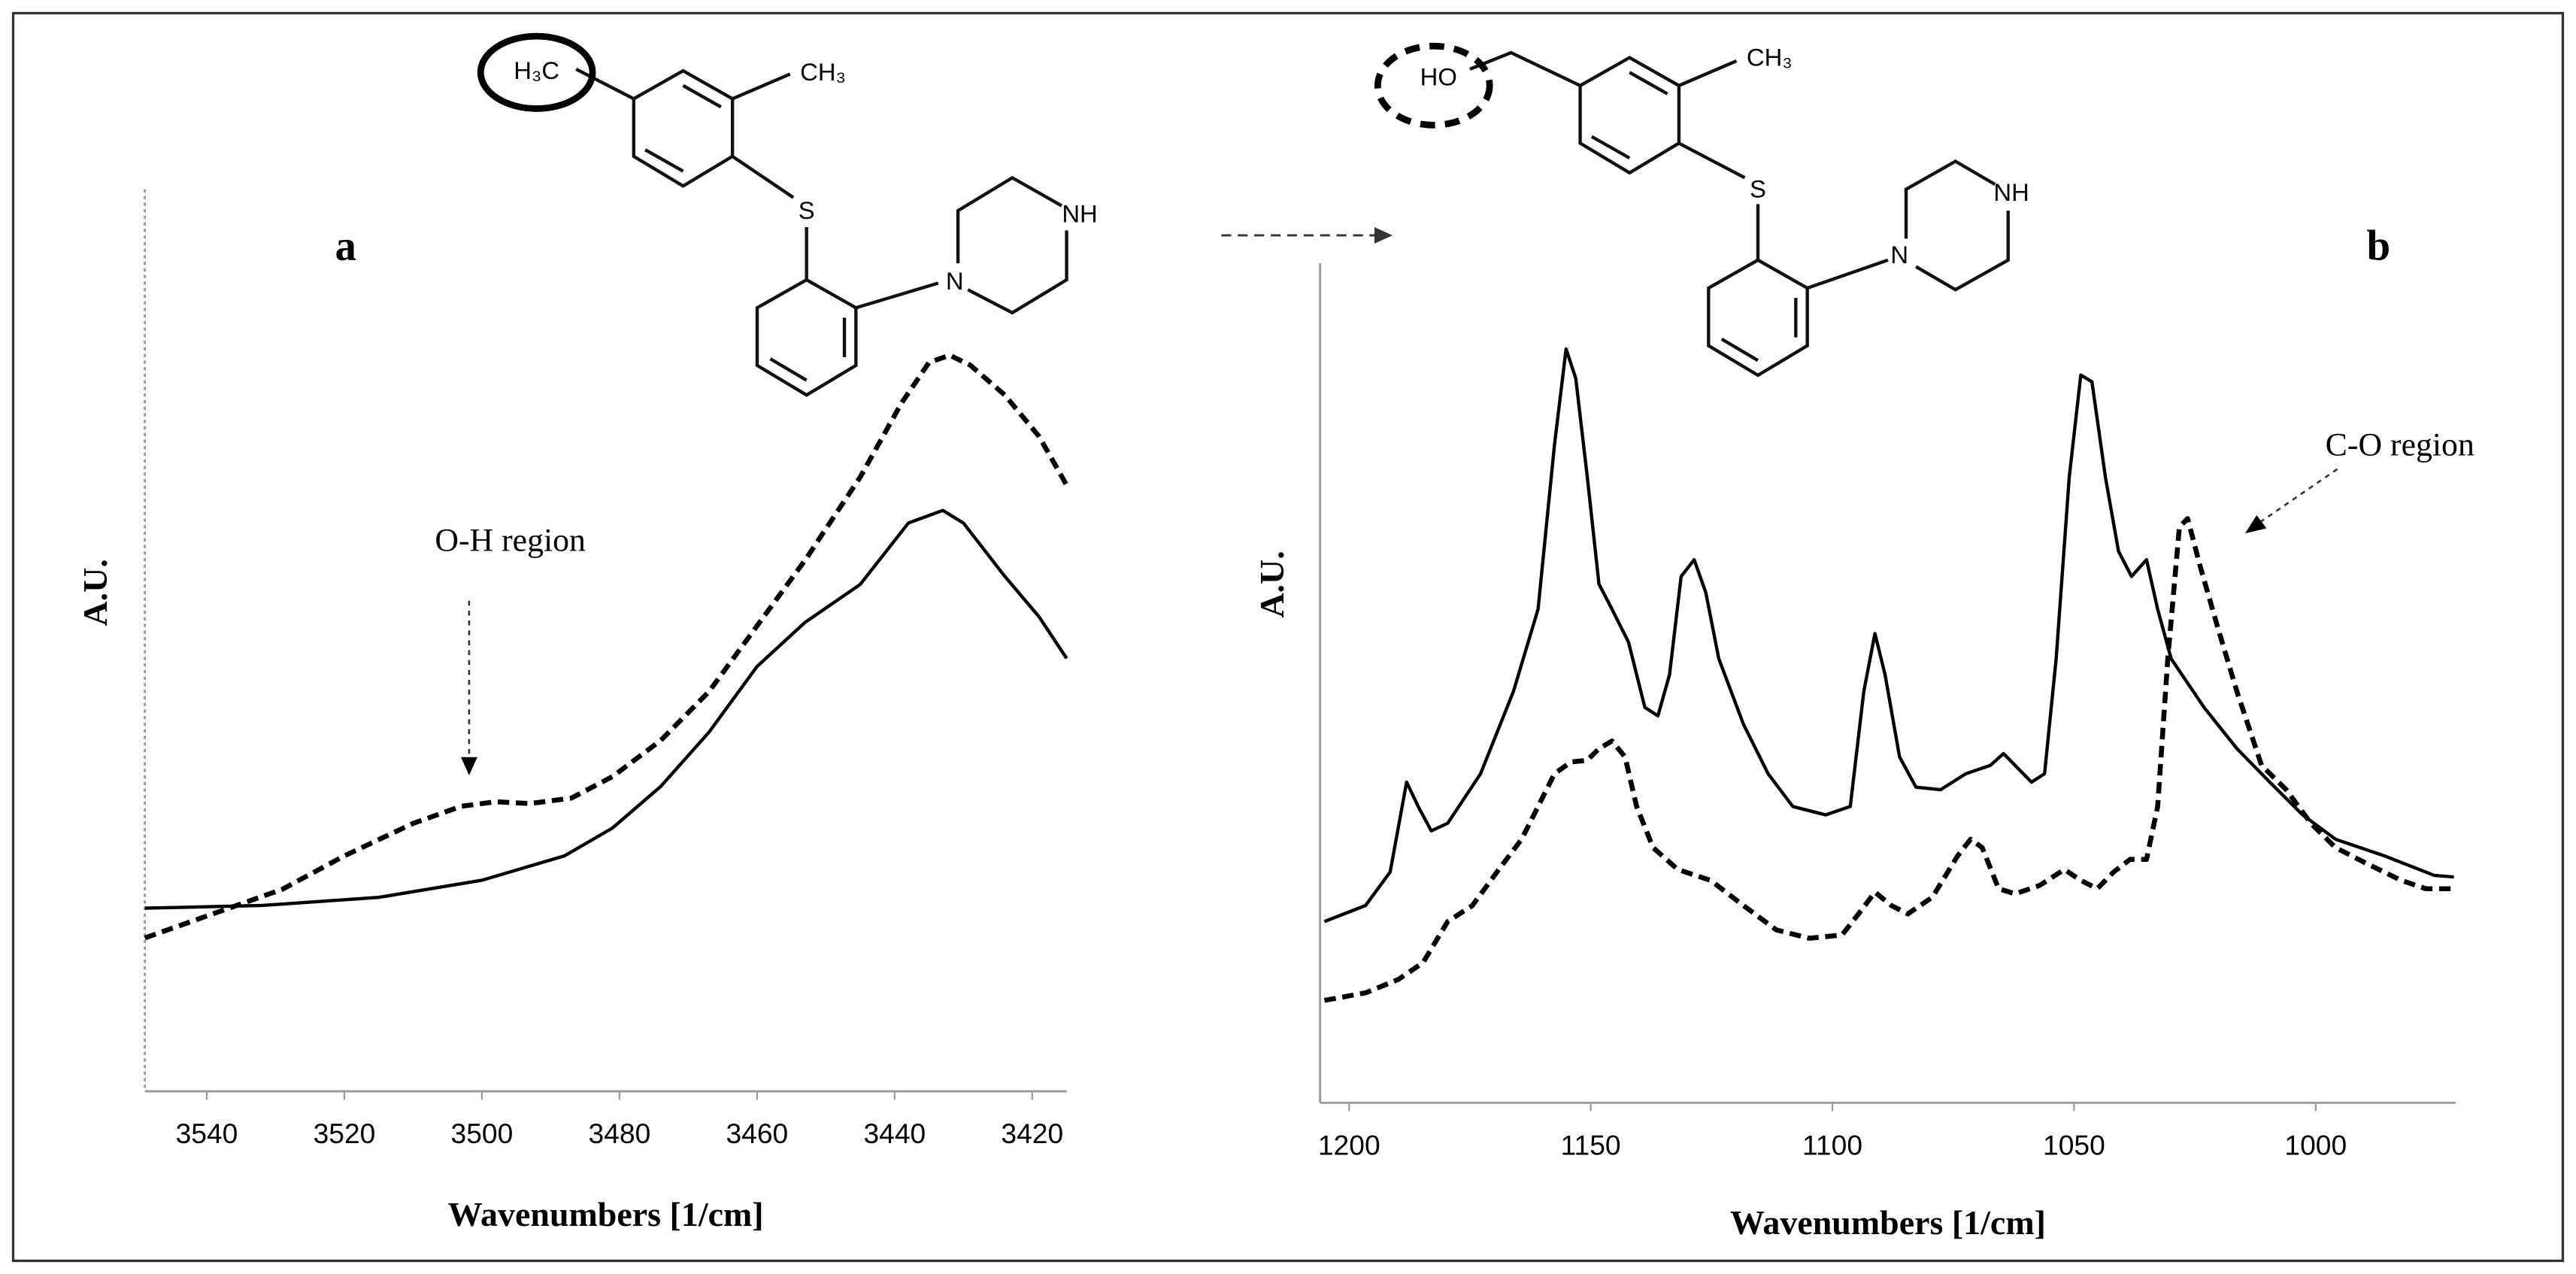  Describe the element at coordinates (1032, 1133) in the screenshot. I see `x-tick-label: 3420` at that location.